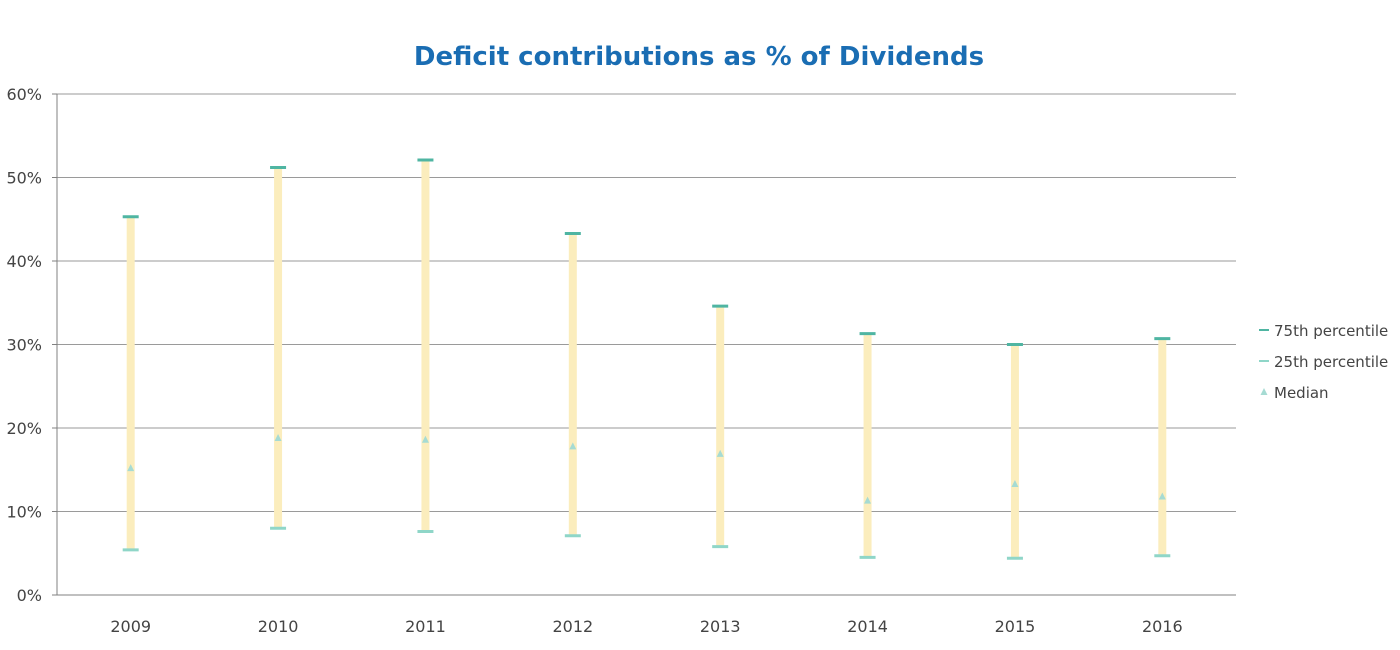 The image size is (1400, 650). I want to click on x-tick-label: 2009, so click(130, 626).